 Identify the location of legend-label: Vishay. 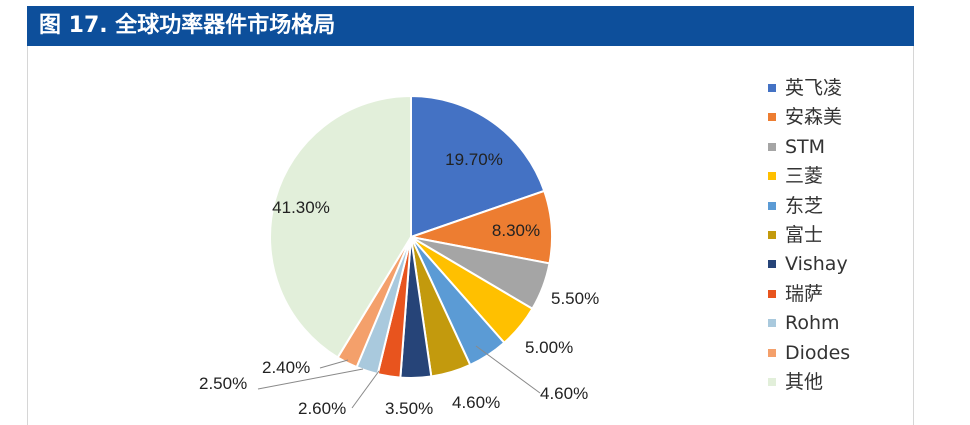
(816, 264).